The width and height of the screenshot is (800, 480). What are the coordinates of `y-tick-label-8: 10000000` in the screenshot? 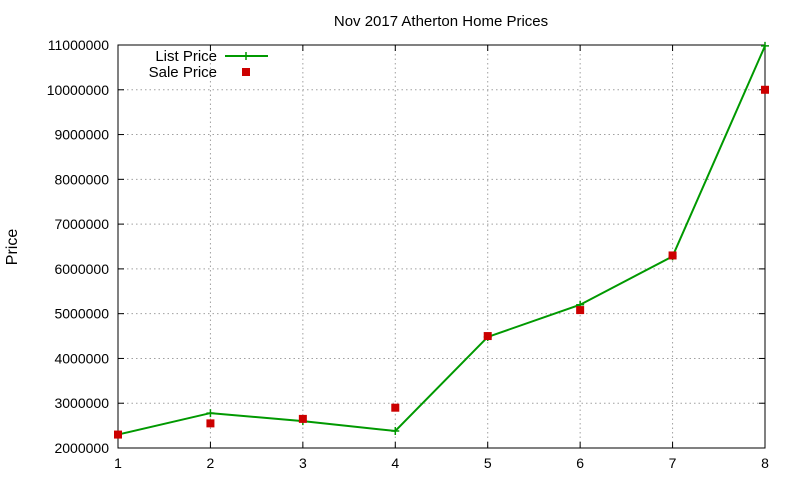 It's located at (78, 90).